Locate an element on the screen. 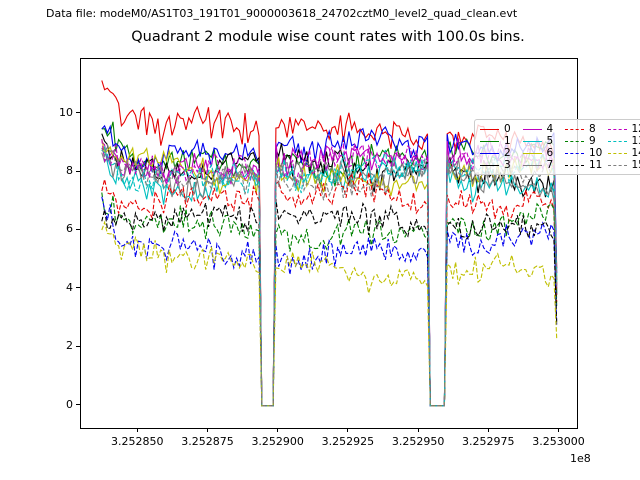 This screenshot has width=640, height=480. legend-item-label: 13 is located at coordinates (635, 140).